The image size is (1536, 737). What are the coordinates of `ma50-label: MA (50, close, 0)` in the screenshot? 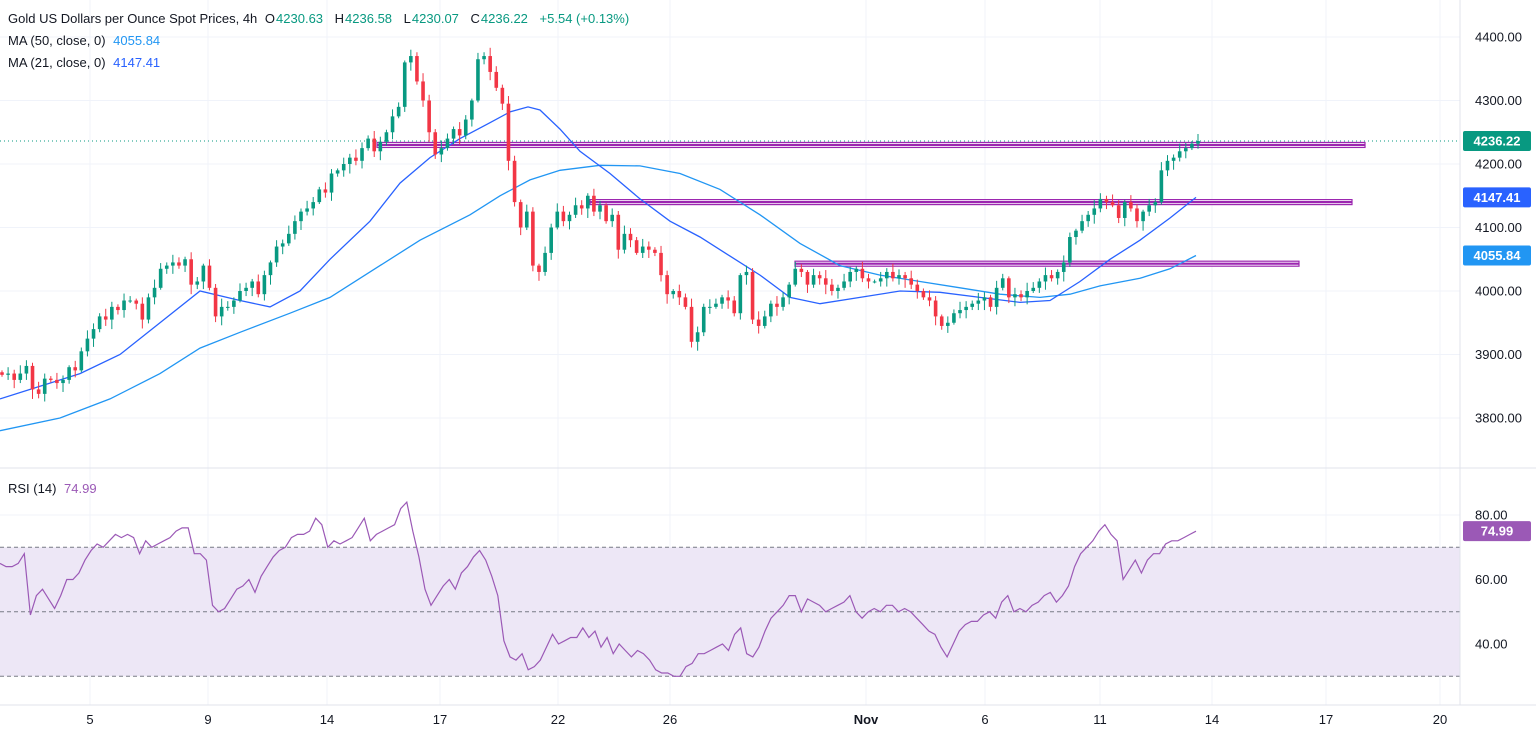 It's located at (57, 40).